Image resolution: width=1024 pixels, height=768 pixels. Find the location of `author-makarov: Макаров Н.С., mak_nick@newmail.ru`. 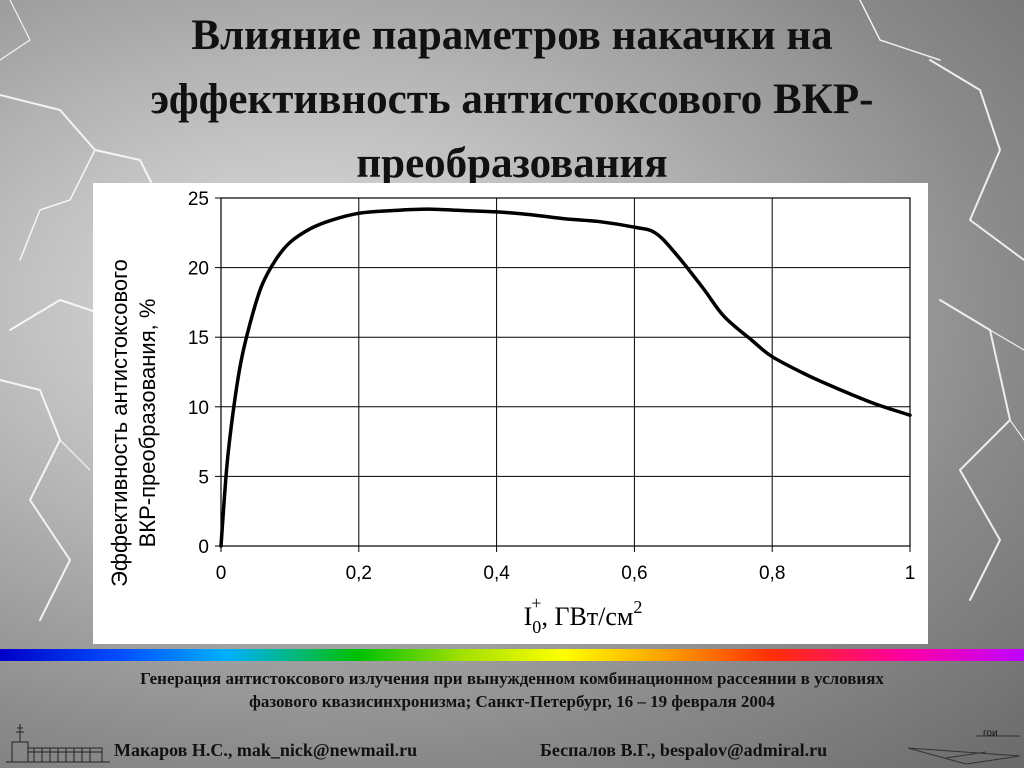

author-makarov: Макаров Н.С., mak_nick@newmail.ru is located at coordinates (266, 750).